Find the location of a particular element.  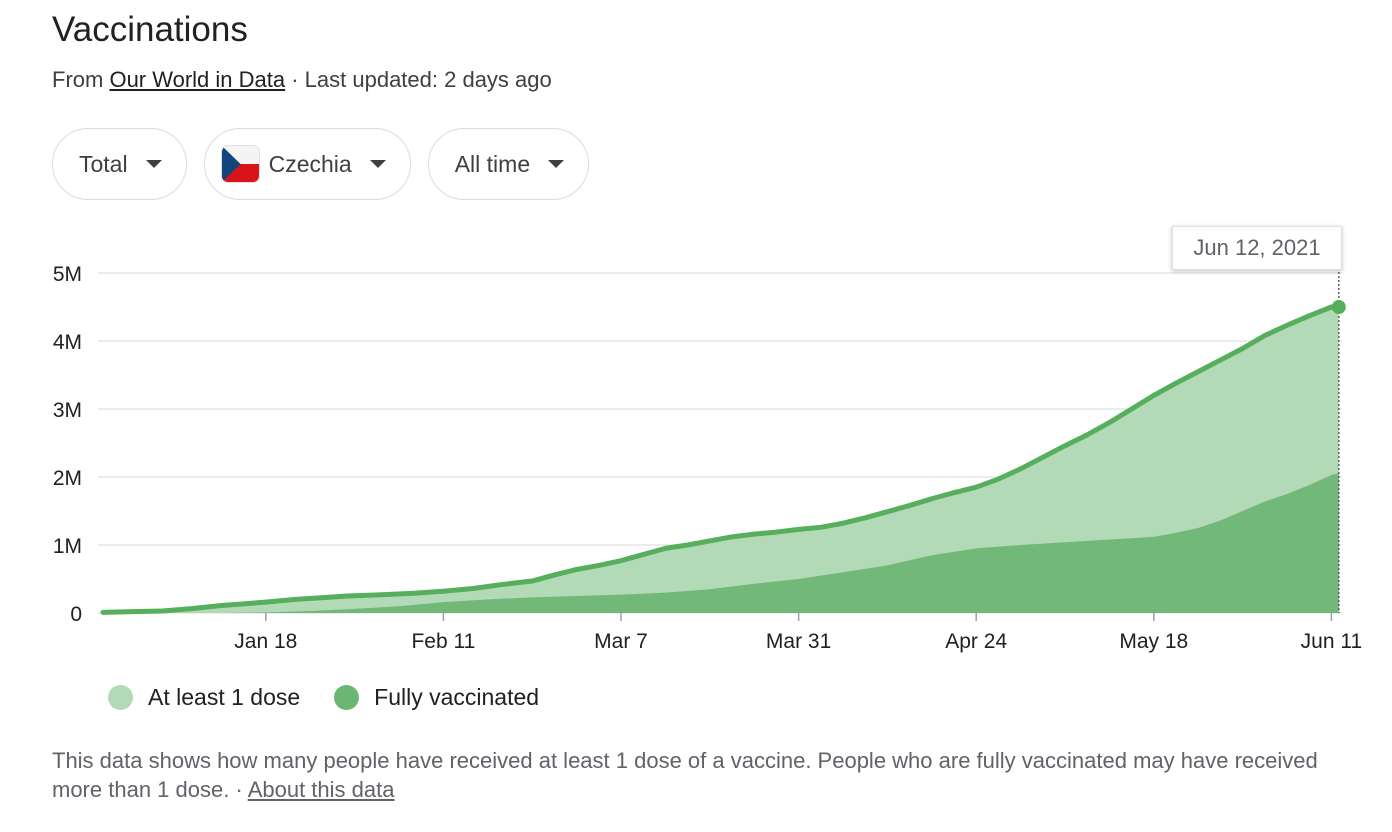

legend-swatch-fully-vaccinated is located at coordinates (347, 697).